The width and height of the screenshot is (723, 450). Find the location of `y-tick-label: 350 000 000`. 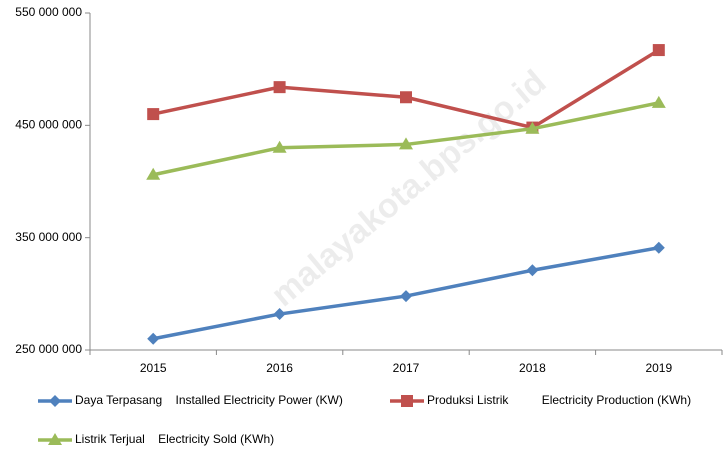

y-tick-label: 350 000 000 is located at coordinates (48, 237).